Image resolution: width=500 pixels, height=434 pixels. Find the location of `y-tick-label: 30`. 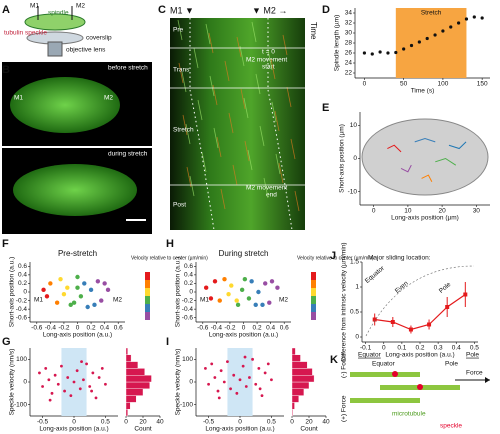

y-tick-label: 30 is located at coordinates (349, 33).